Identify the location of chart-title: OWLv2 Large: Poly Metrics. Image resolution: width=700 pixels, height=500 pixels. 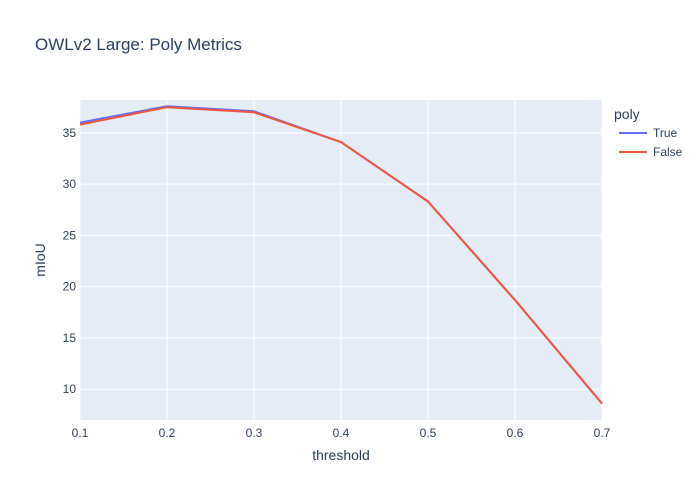
(138, 44).